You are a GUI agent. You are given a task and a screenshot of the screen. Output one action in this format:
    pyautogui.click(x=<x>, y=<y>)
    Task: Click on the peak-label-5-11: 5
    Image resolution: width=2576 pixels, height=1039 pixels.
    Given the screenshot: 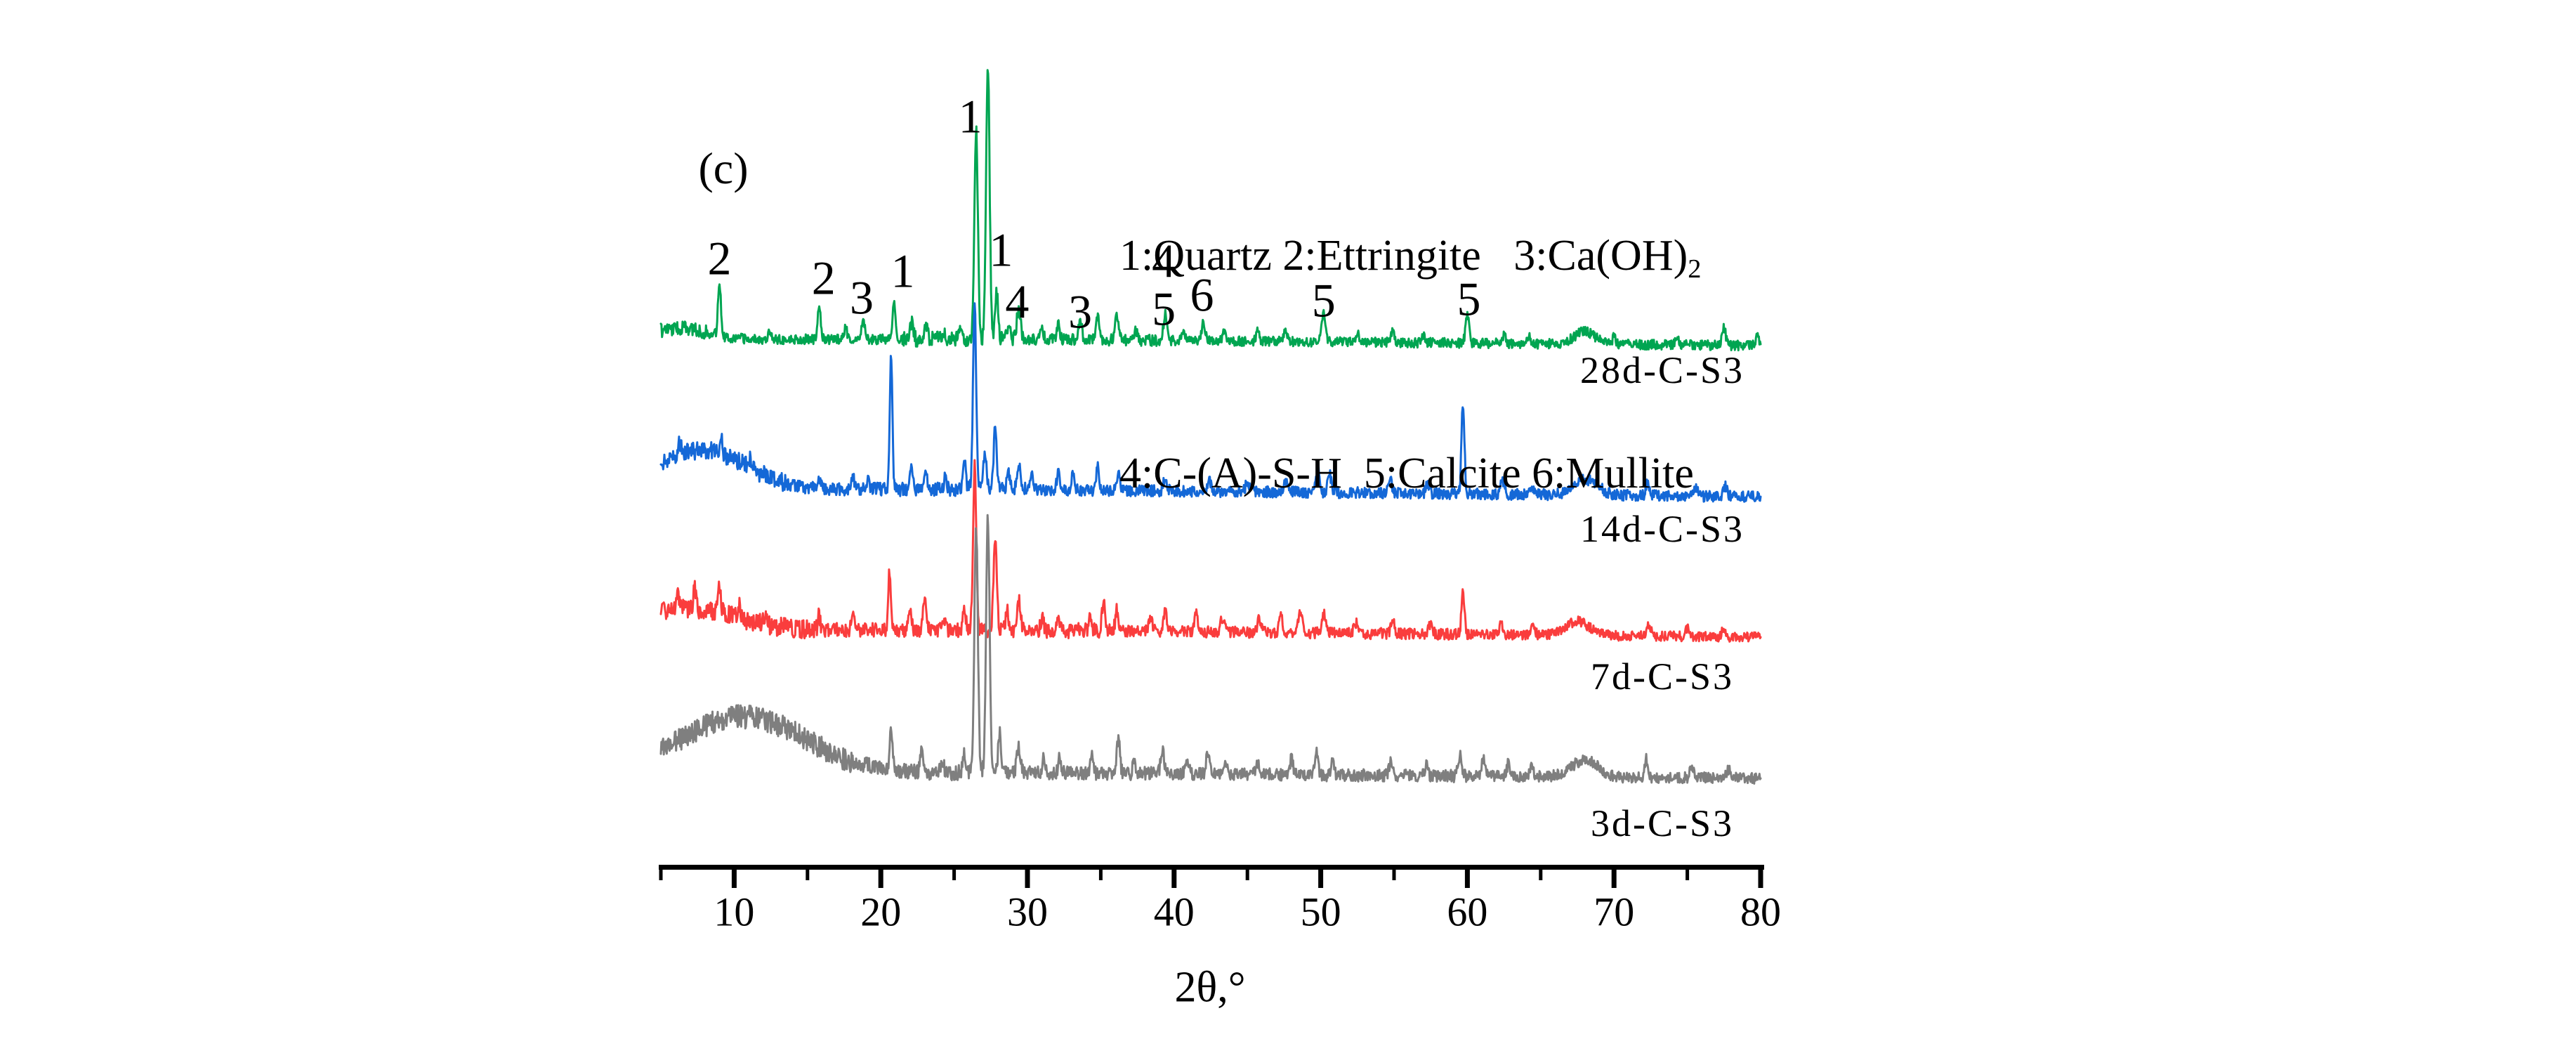 What is the action you would take?
    pyautogui.click(x=1323, y=300)
    